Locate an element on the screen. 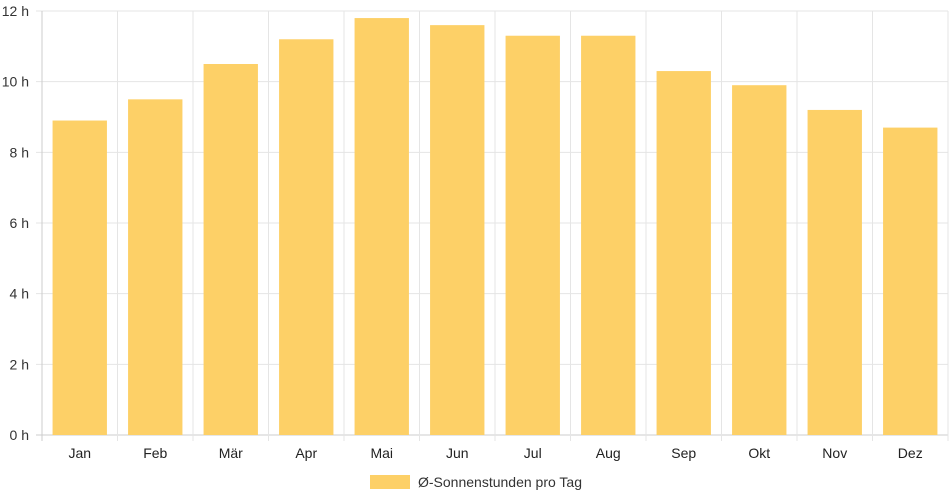 The width and height of the screenshot is (952, 500). x-tick-label: Nov is located at coordinates (834, 453).